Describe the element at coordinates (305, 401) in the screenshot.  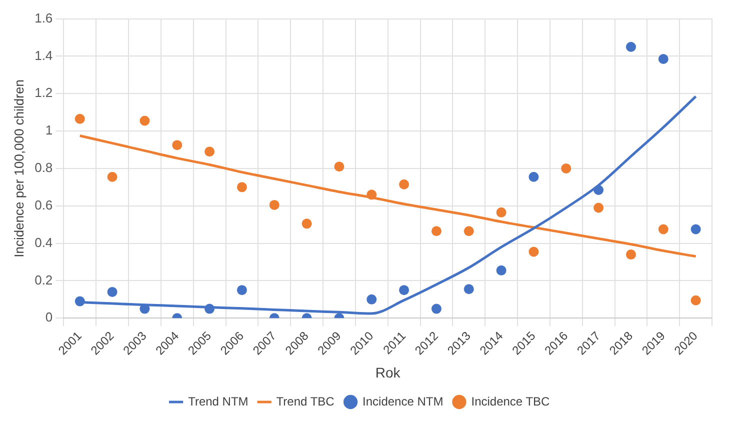
I see `legend-label: Trend TBC` at that location.